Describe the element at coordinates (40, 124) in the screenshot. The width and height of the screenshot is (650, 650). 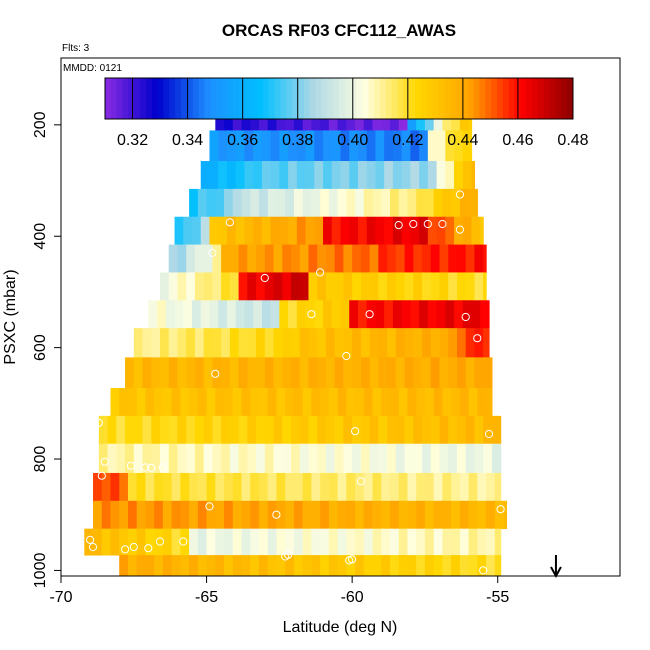
I see `y-tick-label: 200` at that location.